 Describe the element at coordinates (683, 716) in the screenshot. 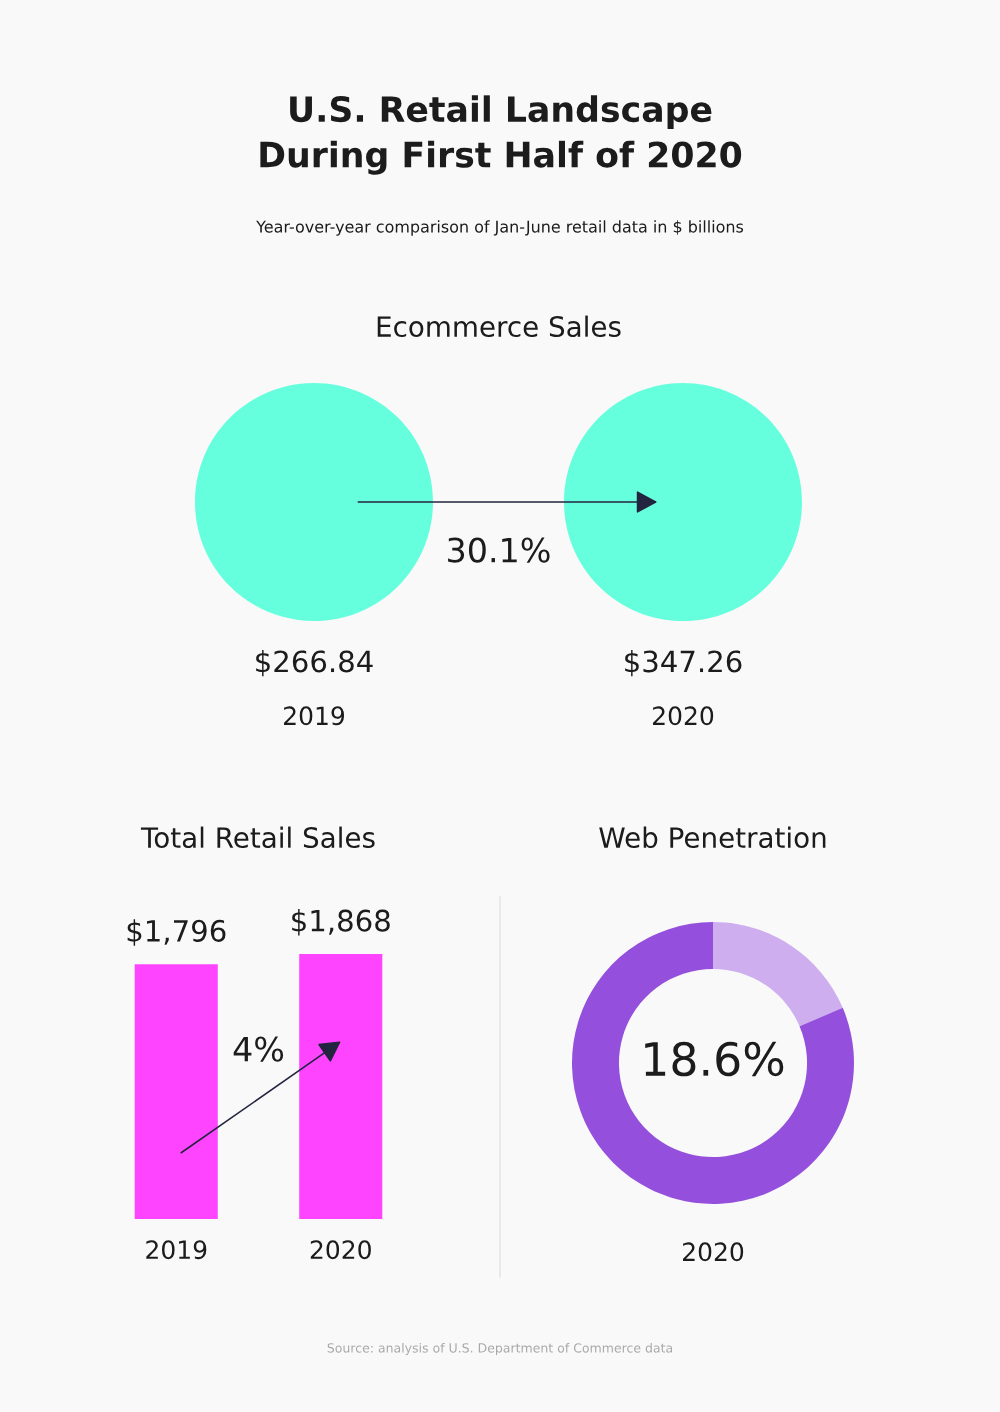

I see `category-label: 2020` at that location.